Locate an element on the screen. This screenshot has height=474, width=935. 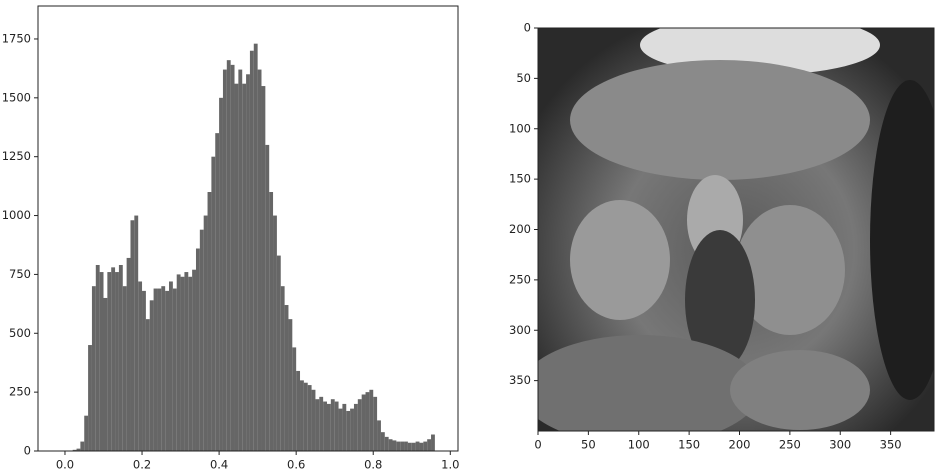
y-tick-label: 150 is located at coordinates (520, 179).